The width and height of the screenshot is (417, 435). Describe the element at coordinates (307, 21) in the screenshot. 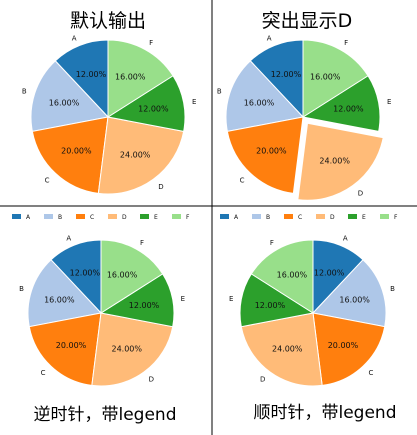

I see `pie-title: 突出显示D` at that location.